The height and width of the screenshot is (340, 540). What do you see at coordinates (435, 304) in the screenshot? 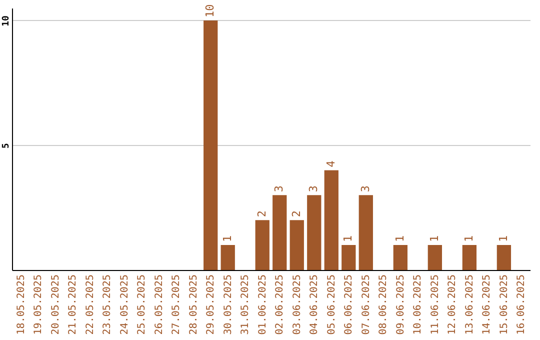
I see `x-tick-label: 11.06.2025` at bounding box center [435, 304].